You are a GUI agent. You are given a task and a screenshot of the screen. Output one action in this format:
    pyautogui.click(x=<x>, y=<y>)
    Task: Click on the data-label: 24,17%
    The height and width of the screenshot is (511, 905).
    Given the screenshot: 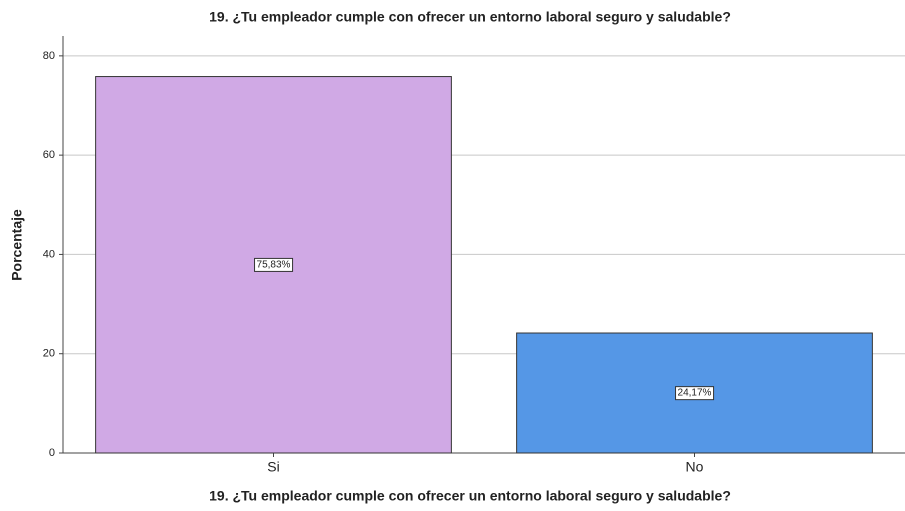 What is the action you would take?
    pyautogui.click(x=695, y=393)
    